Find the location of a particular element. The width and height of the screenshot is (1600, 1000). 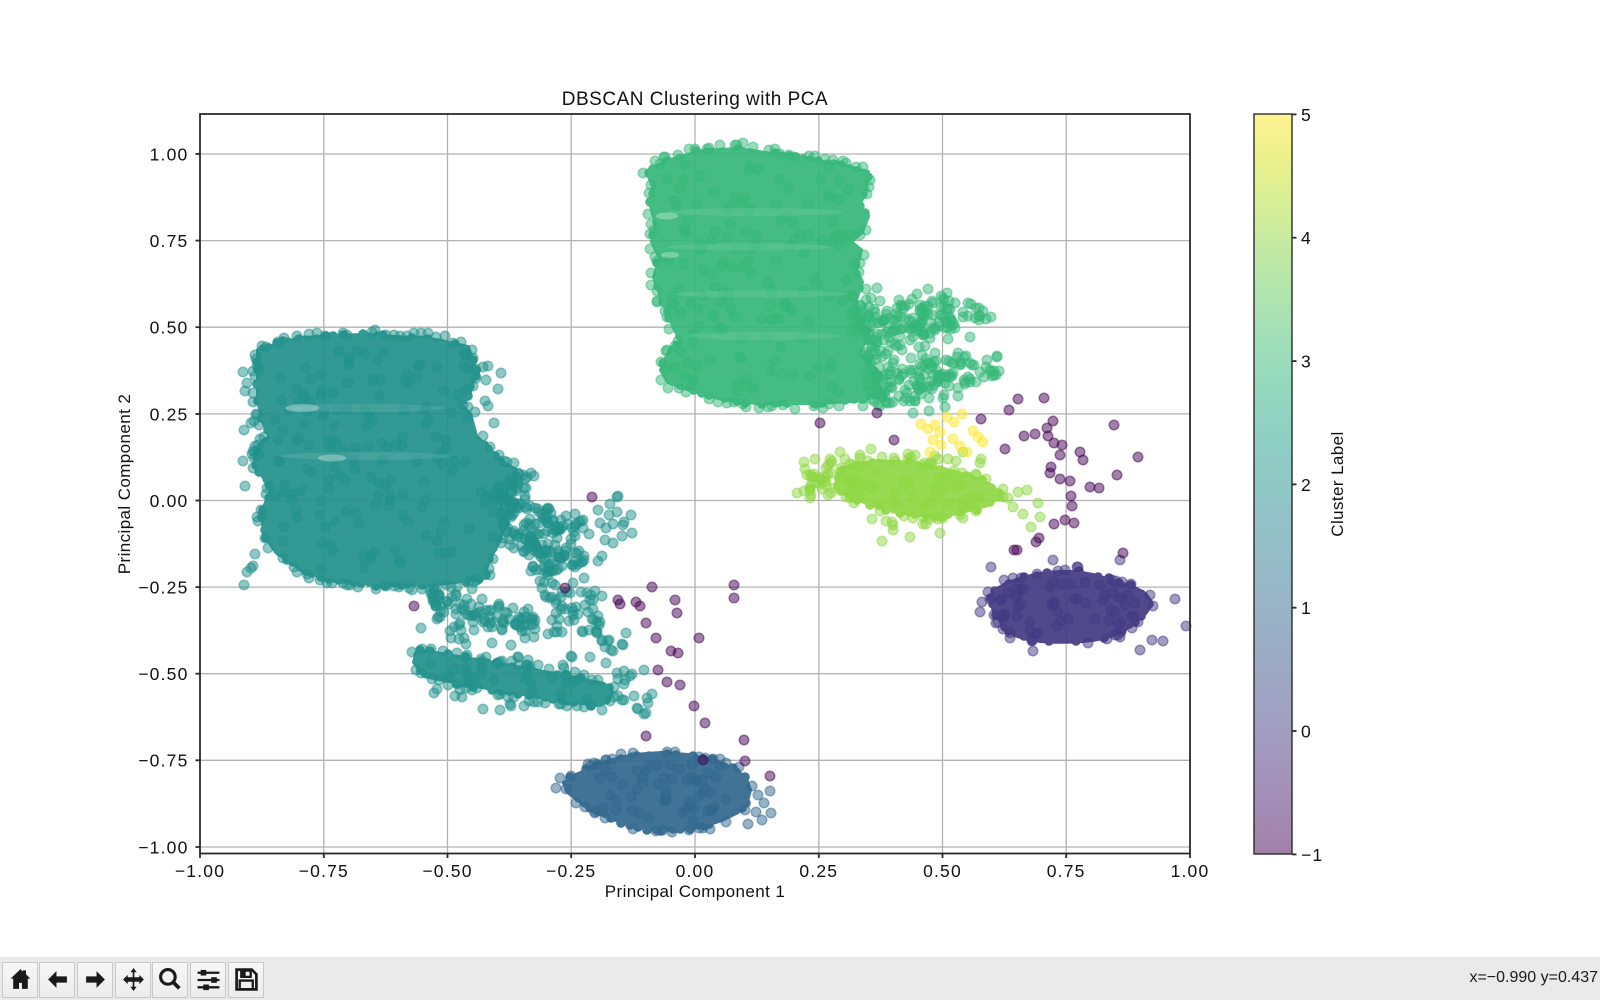

svg-text: 0 is located at coordinates (1306, 731).